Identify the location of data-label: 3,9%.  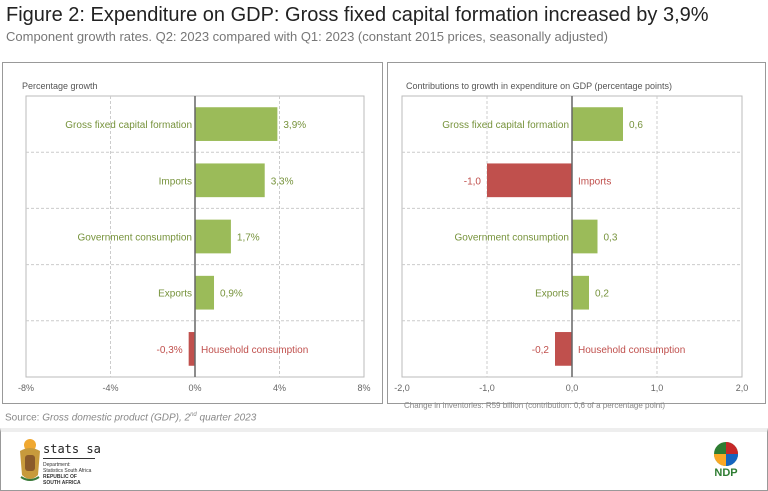
(294, 125).